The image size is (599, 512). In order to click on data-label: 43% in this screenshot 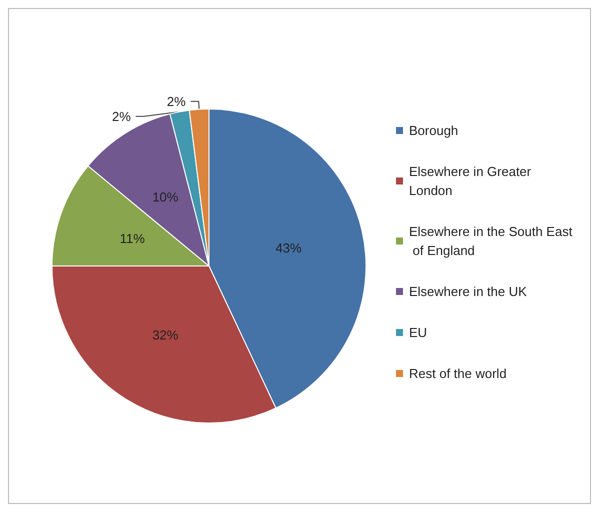, I will do `click(289, 248)`.